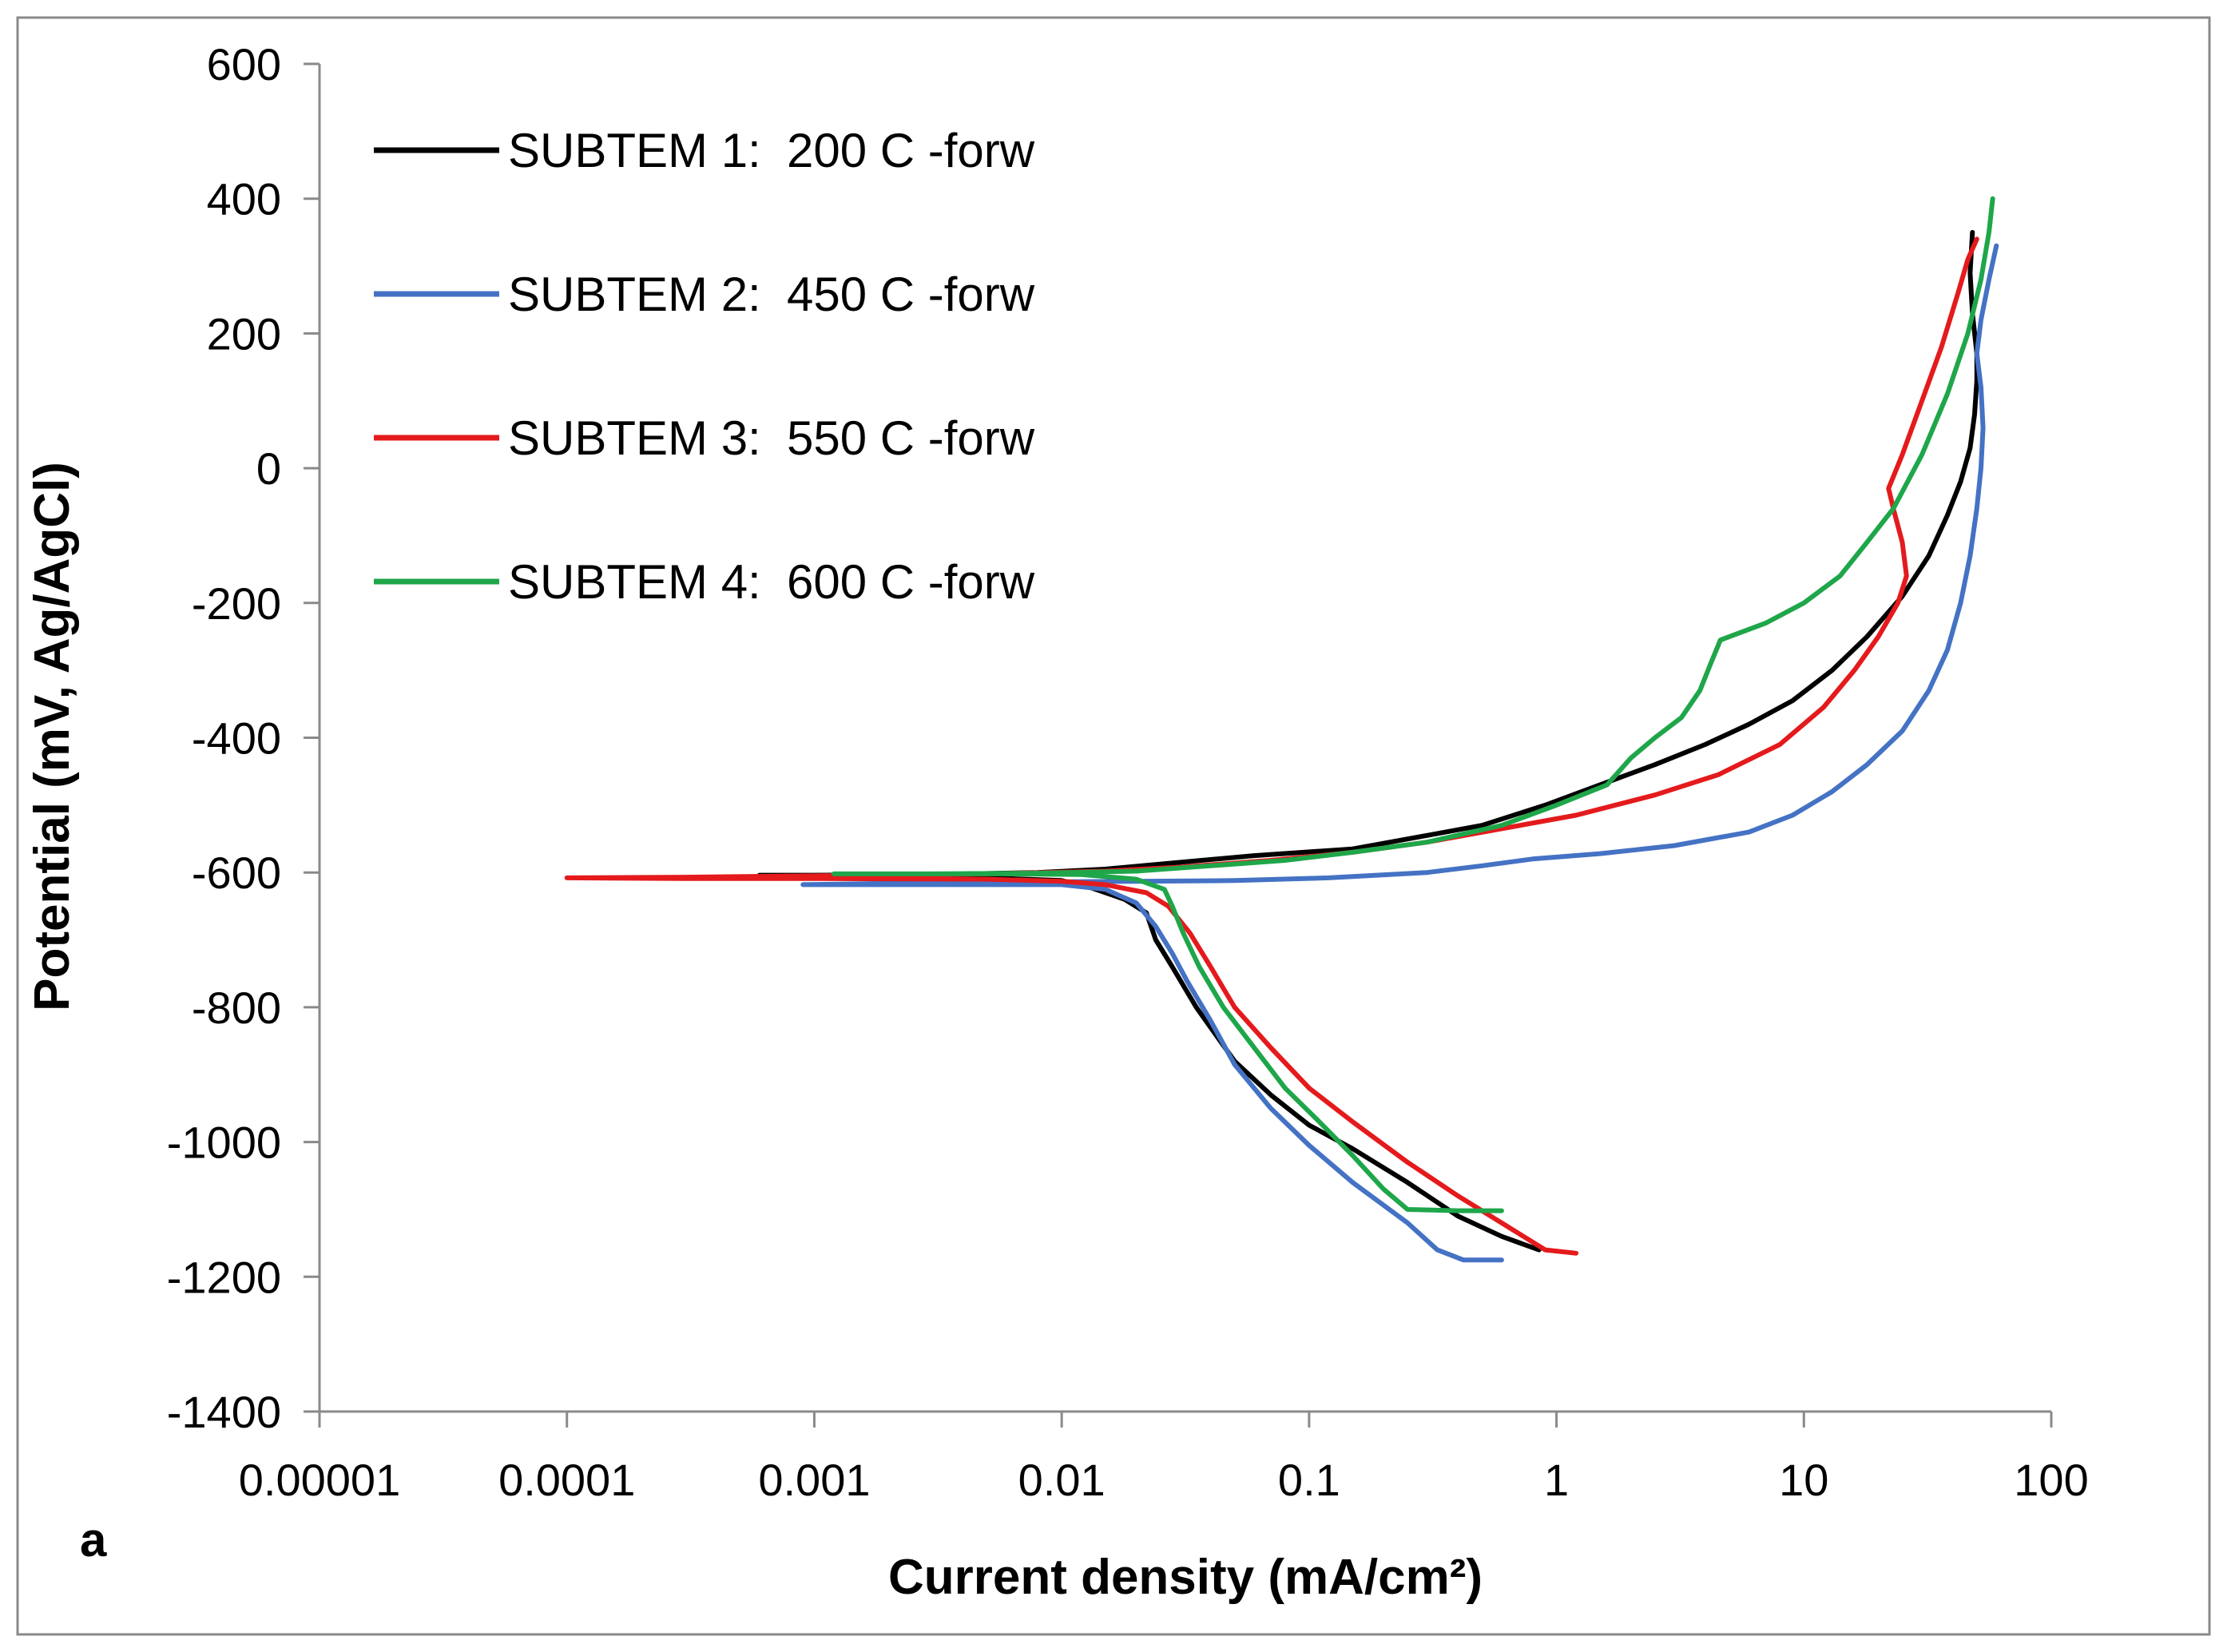 The image size is (2227, 1652). Describe the element at coordinates (1164, 1458) in the screenshot. I see `x-axis-ticks: 0.00001 0.0001 0.001 0.01 0.1 1 10 100` at that location.